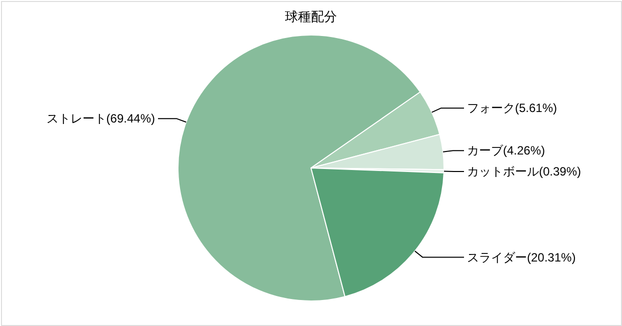  What do you see at coordinates (506, 151) in the screenshot?
I see `slice-label: カーブ(4.26%)` at bounding box center [506, 151].